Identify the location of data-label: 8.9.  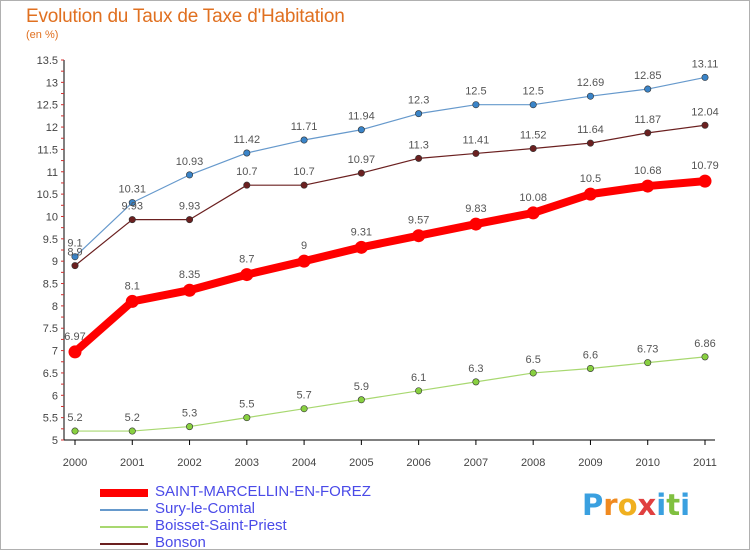
(74, 253).